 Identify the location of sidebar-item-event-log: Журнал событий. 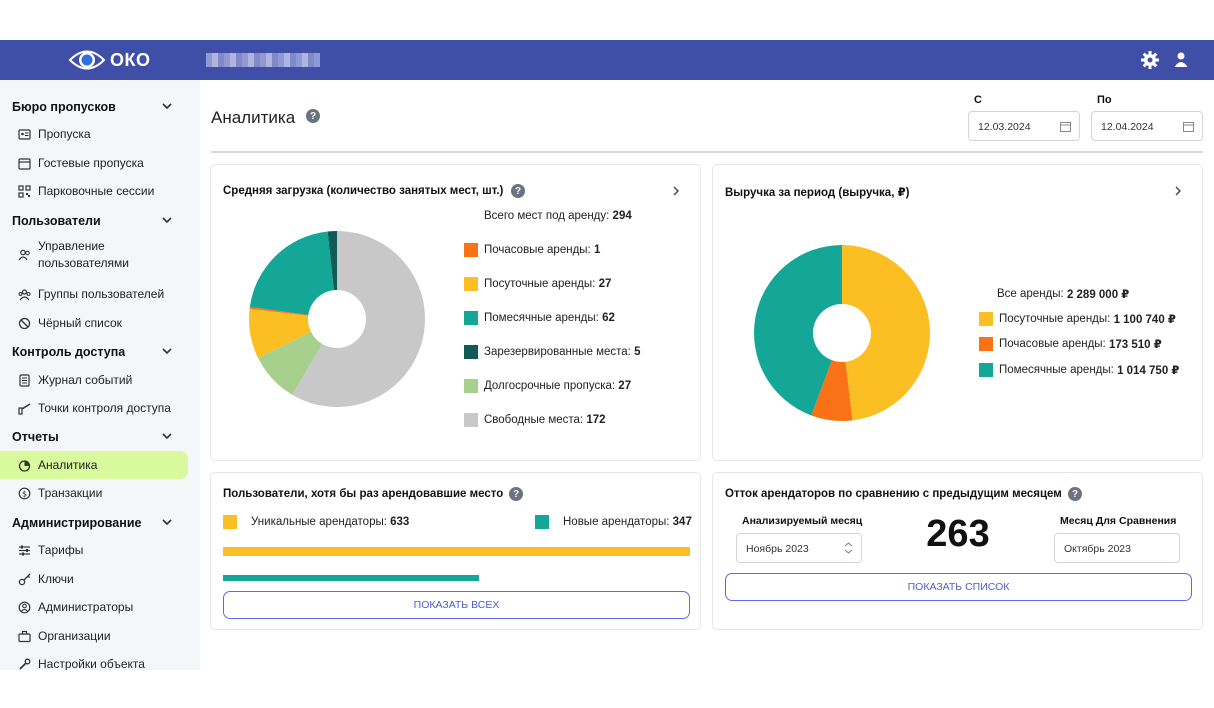
(94, 380).